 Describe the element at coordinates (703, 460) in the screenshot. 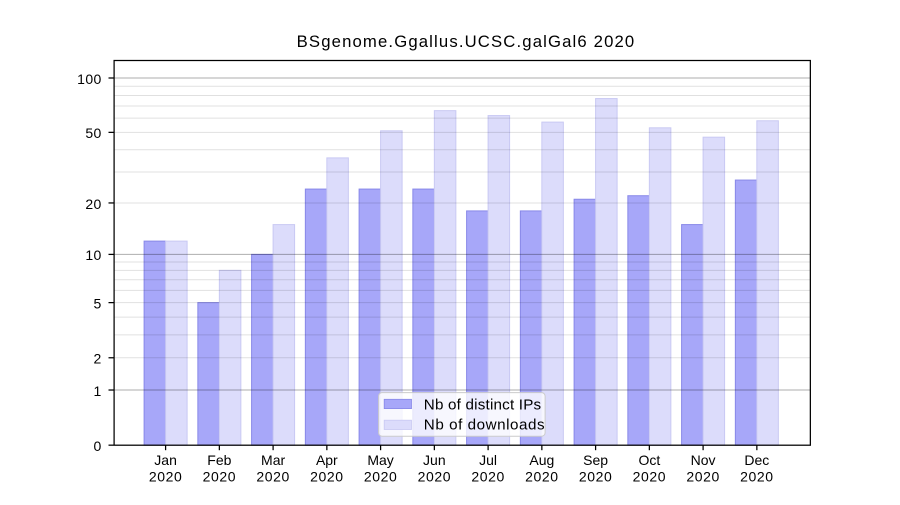

I see `svg-text: Nov` at that location.